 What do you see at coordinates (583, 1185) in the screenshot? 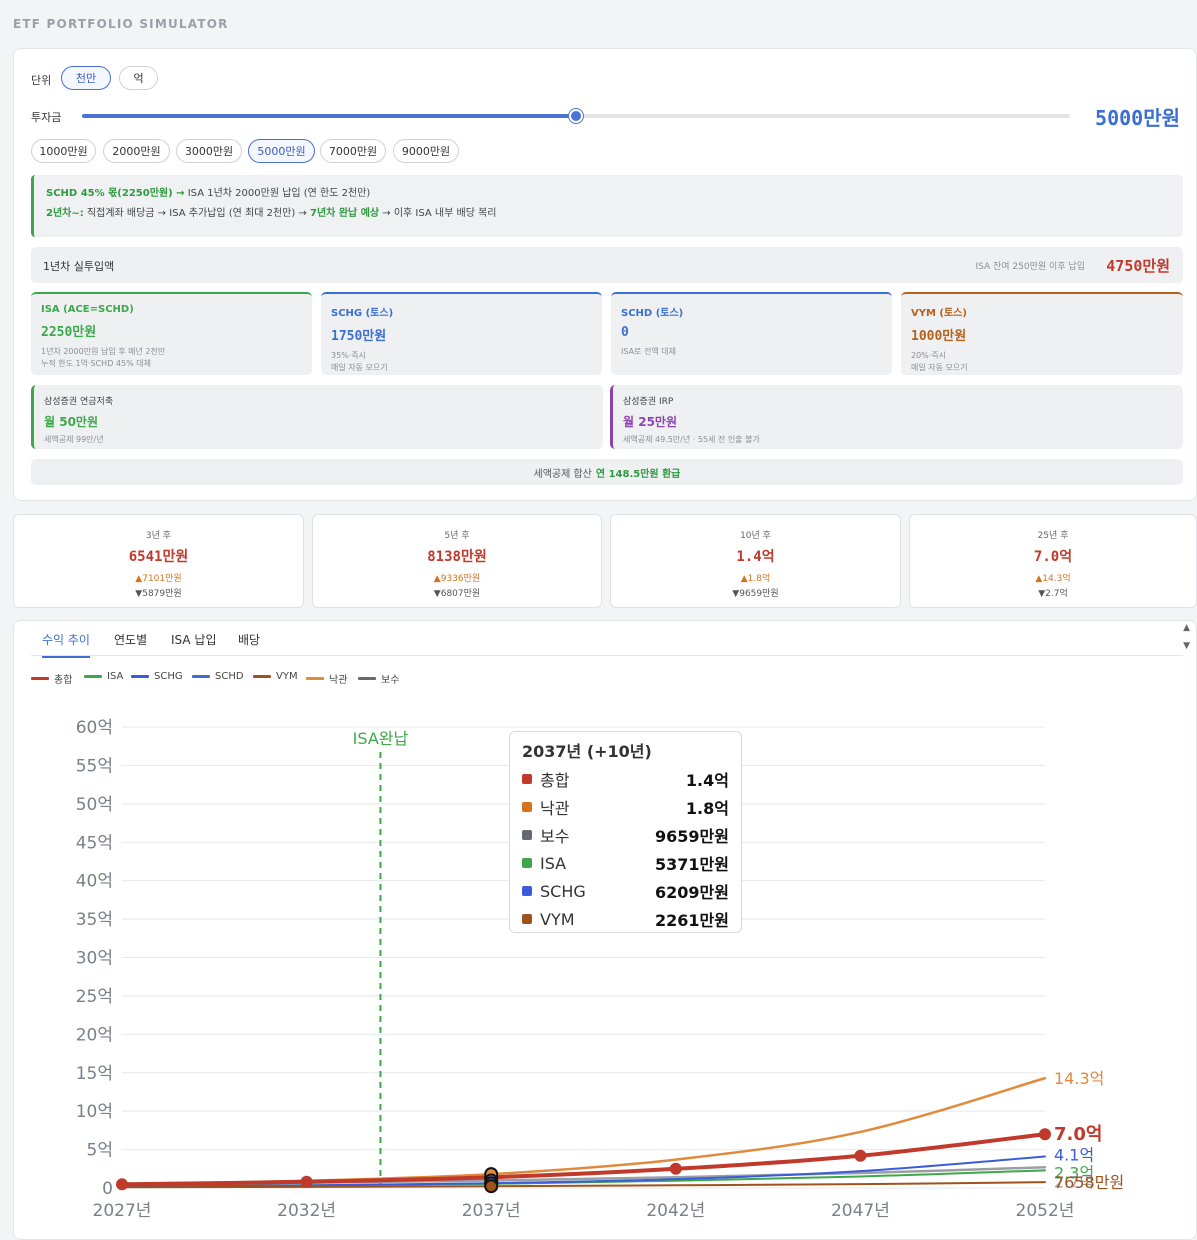
I see `series-line-VYM` at bounding box center [583, 1185].